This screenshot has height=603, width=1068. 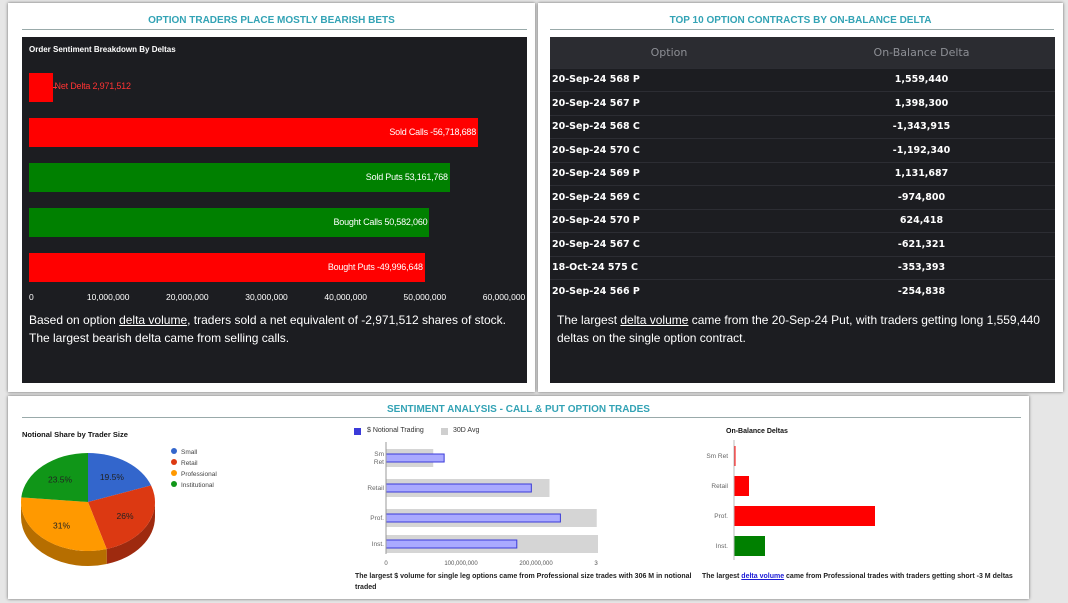 What do you see at coordinates (357, 431) in the screenshot?
I see `legend-swatch-notional` at bounding box center [357, 431].